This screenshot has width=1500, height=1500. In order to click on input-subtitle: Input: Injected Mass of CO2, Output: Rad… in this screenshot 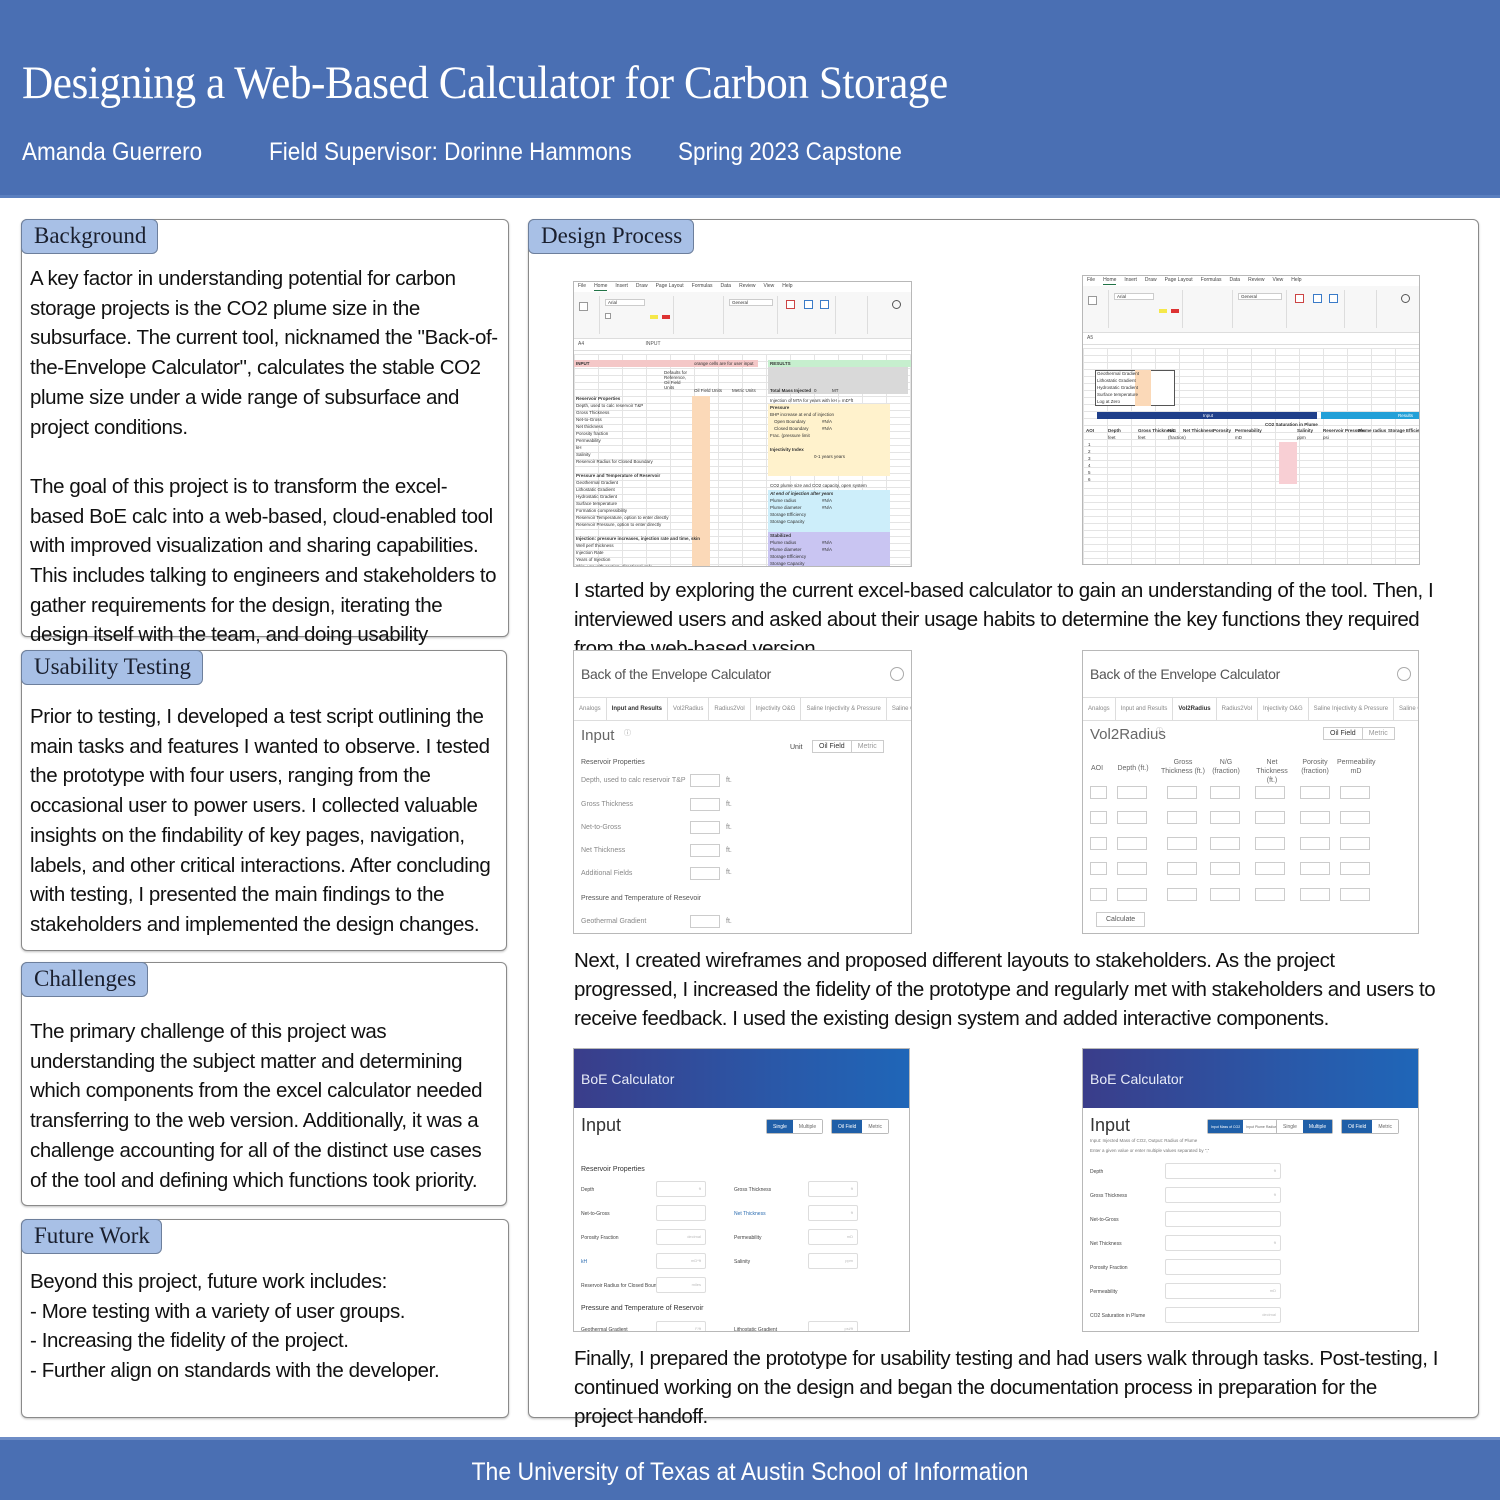, I will do `click(1144, 1140)`.